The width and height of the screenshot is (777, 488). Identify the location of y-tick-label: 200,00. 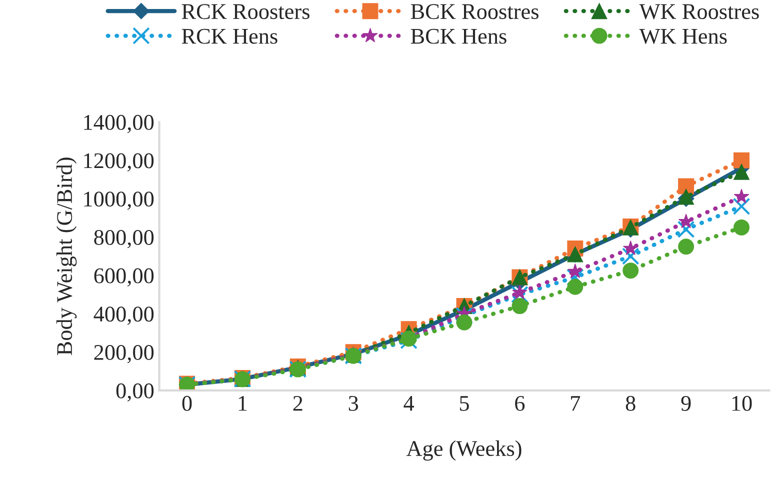
(124, 354).